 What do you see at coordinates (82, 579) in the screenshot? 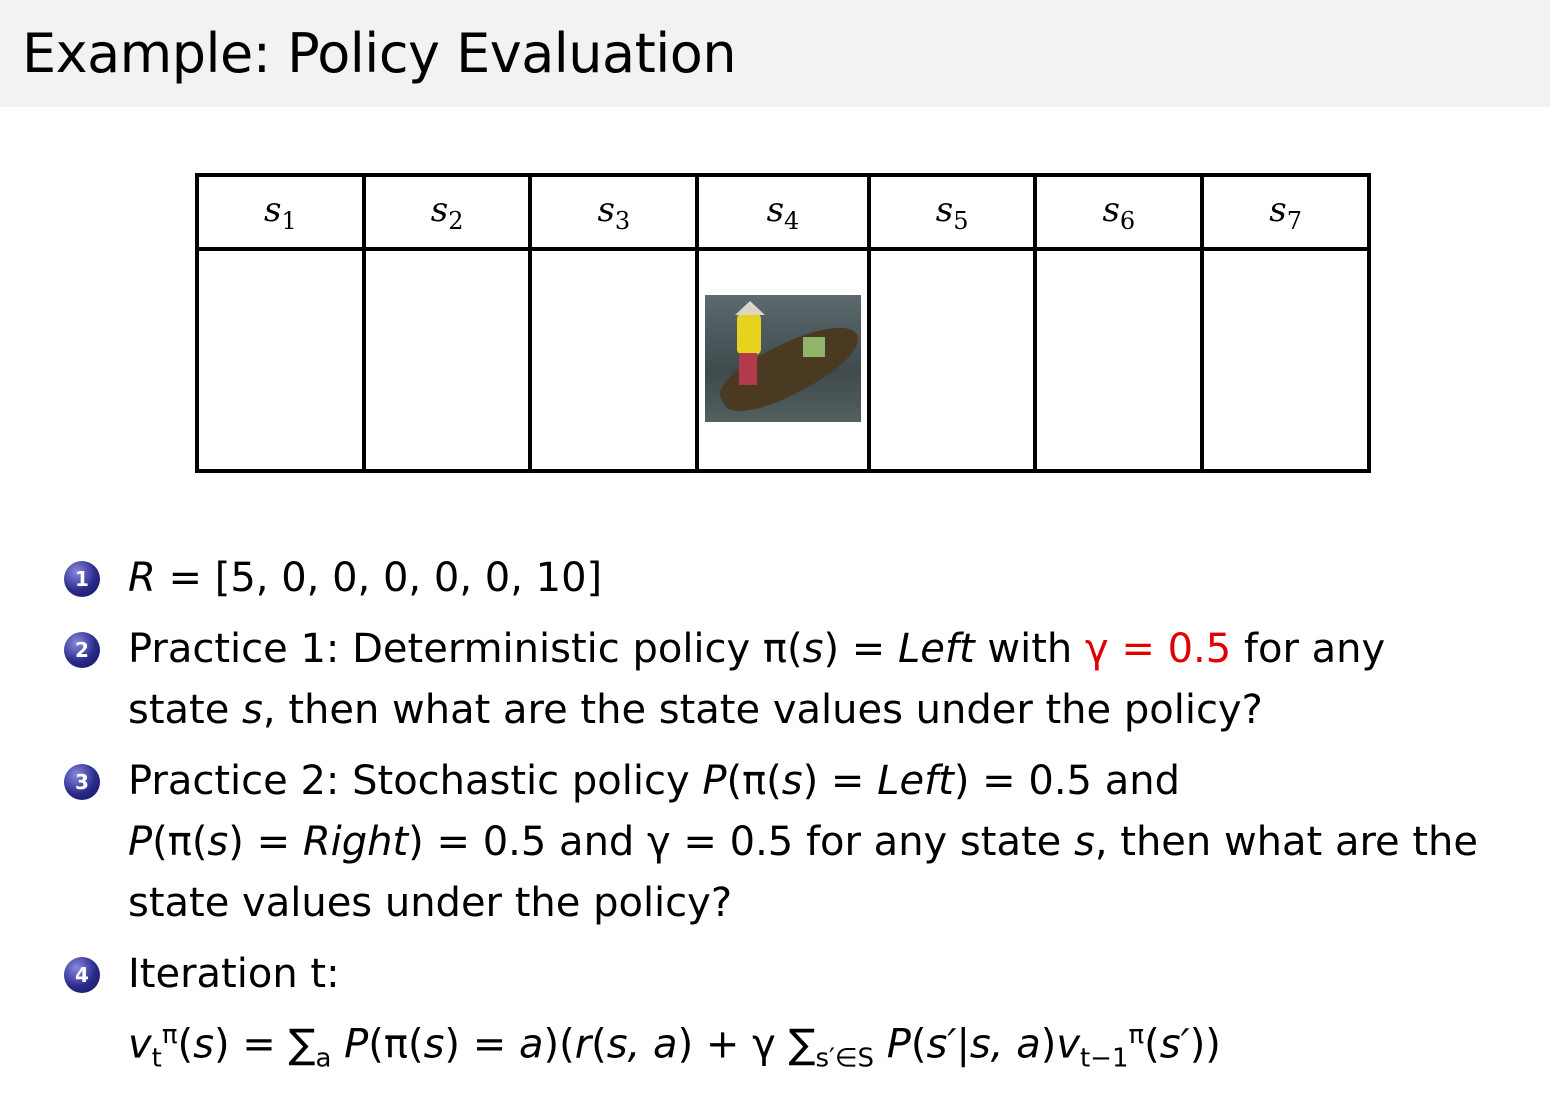
I see `numbered-bullet-icon: 1` at bounding box center [82, 579].